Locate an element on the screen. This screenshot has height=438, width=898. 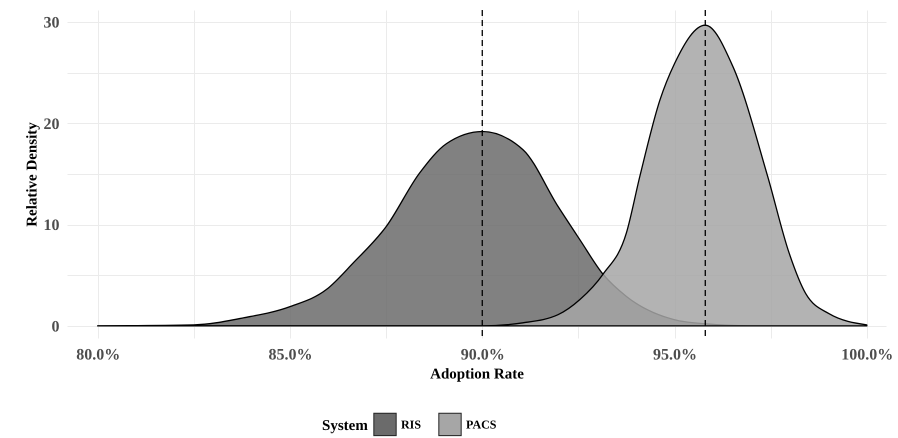
x-tick-label: 85.0% is located at coordinates (290, 355).